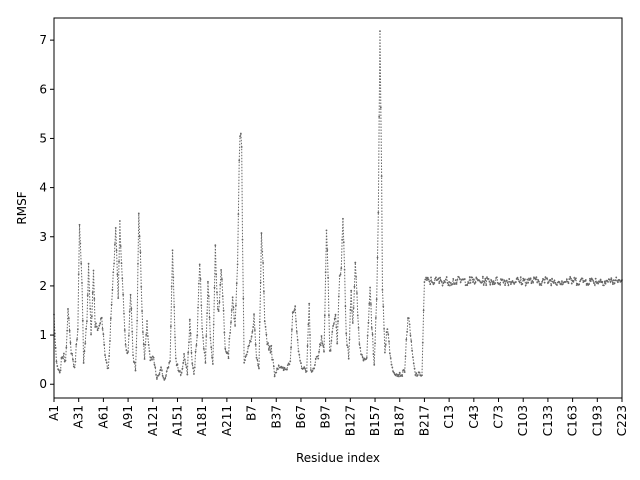 Image resolution: width=640 pixels, height=480 pixels. What do you see at coordinates (449, 417) in the screenshot?
I see `x-tick-label: C13` at bounding box center [449, 417].